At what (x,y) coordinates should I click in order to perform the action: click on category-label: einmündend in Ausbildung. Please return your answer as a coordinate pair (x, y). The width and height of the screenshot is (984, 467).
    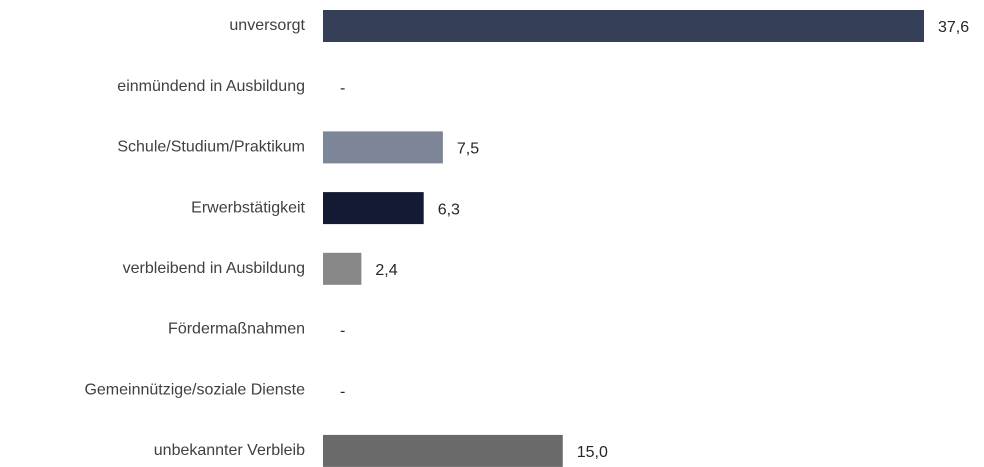
    Looking at the image, I should click on (211, 86).